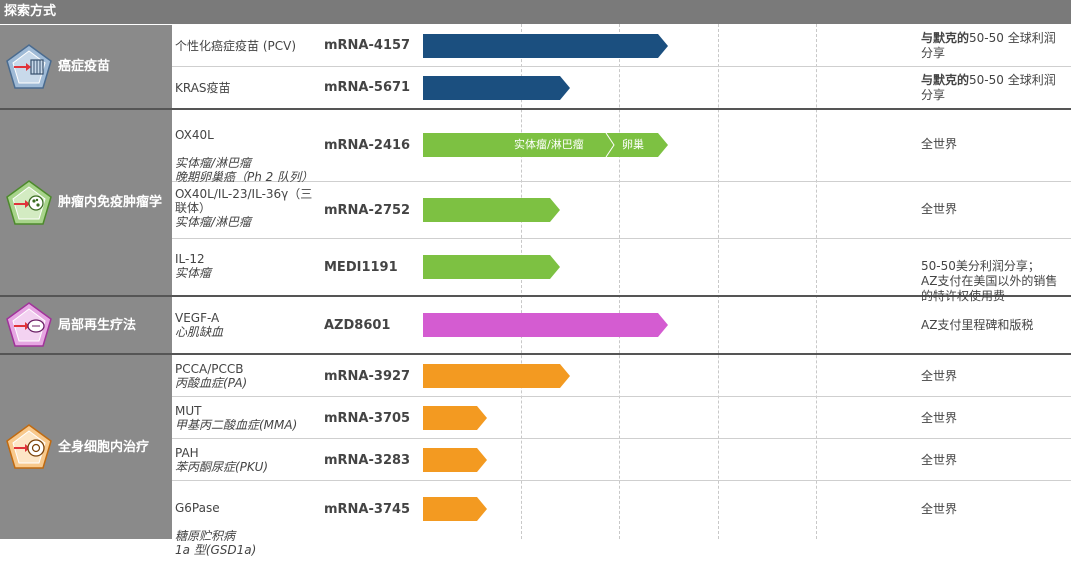 The height and width of the screenshot is (571, 1071). What do you see at coordinates (367, 460) in the screenshot?
I see `program-code: mRNA-3283` at bounding box center [367, 460].